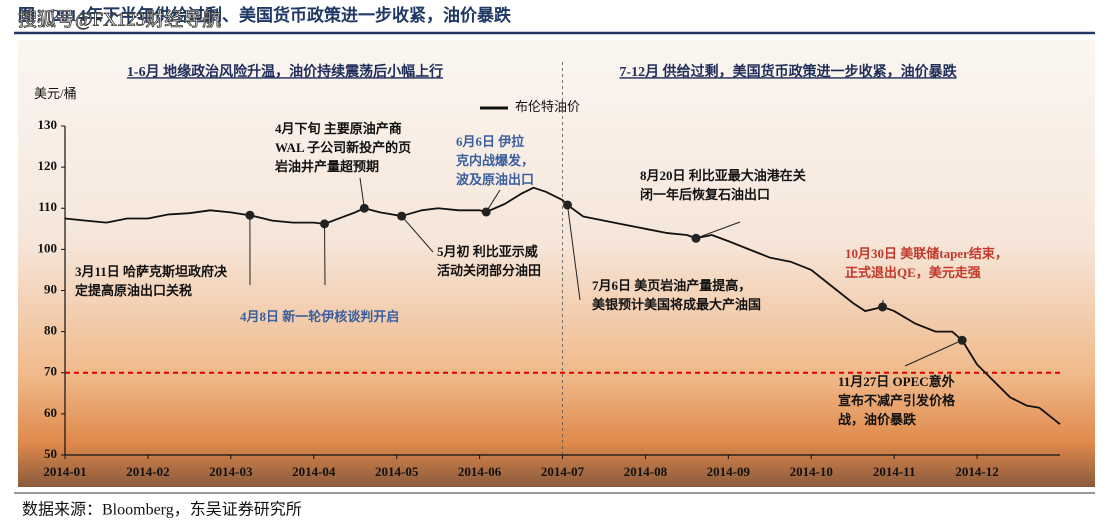  I want to click on y-tick-label: 100, so click(48, 247).